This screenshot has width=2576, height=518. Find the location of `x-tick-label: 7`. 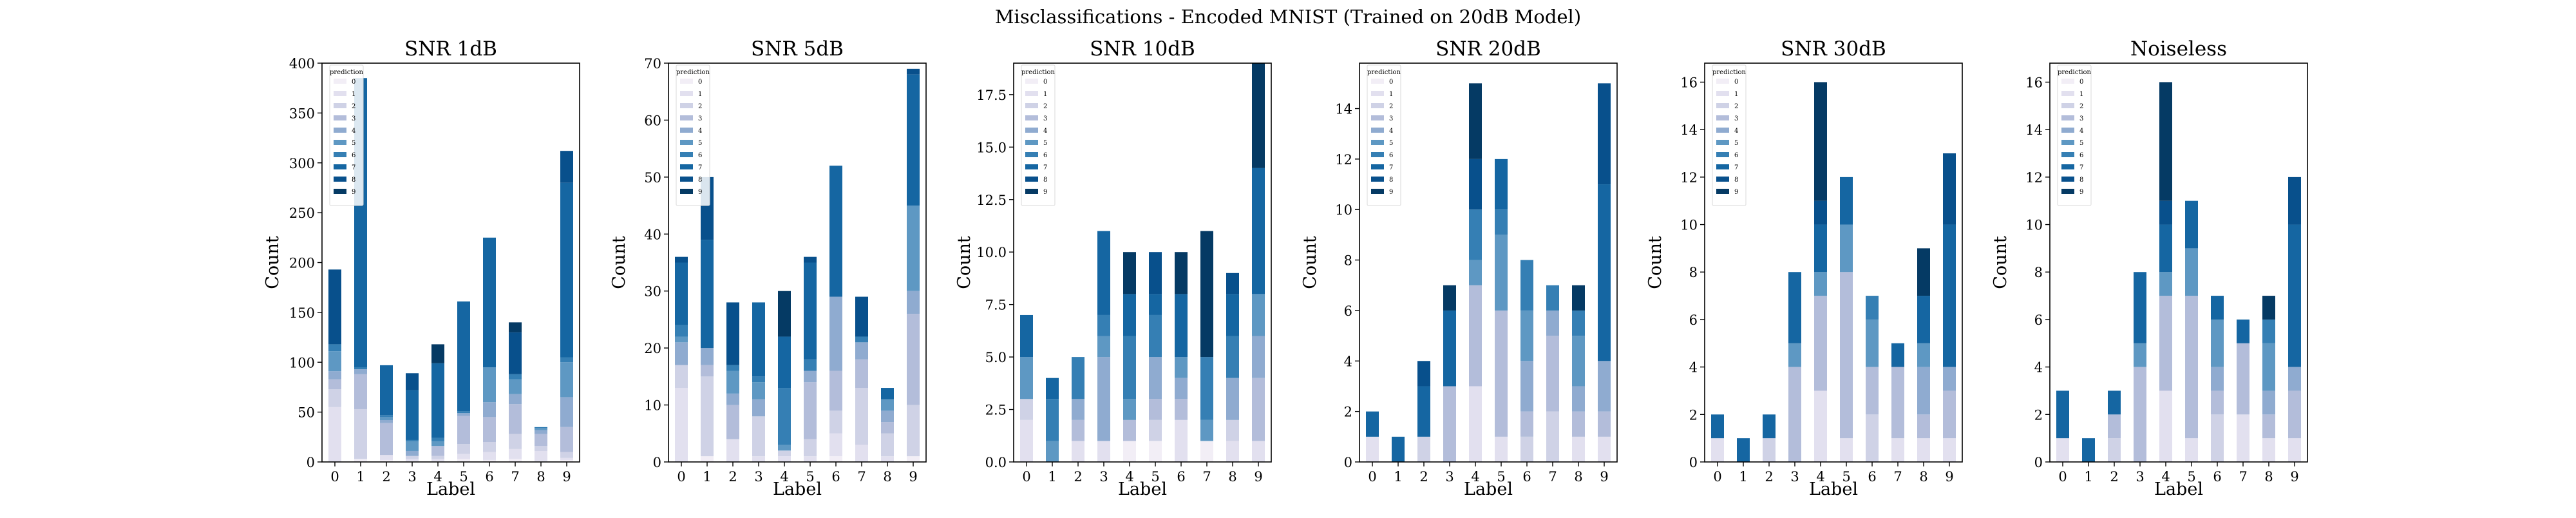

x-tick-label: 7 is located at coordinates (1206, 476).